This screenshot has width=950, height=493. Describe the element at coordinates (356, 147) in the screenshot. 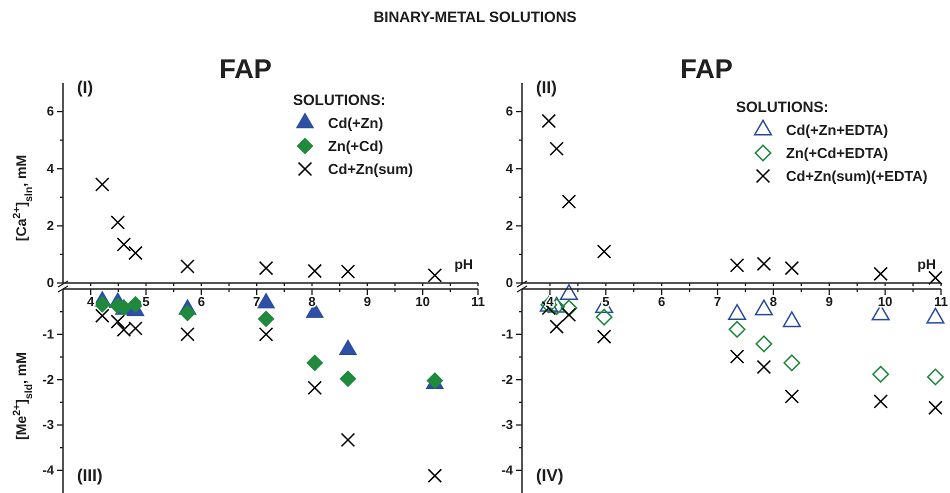

I see `legend-label: Zn(+Cd)` at that location.